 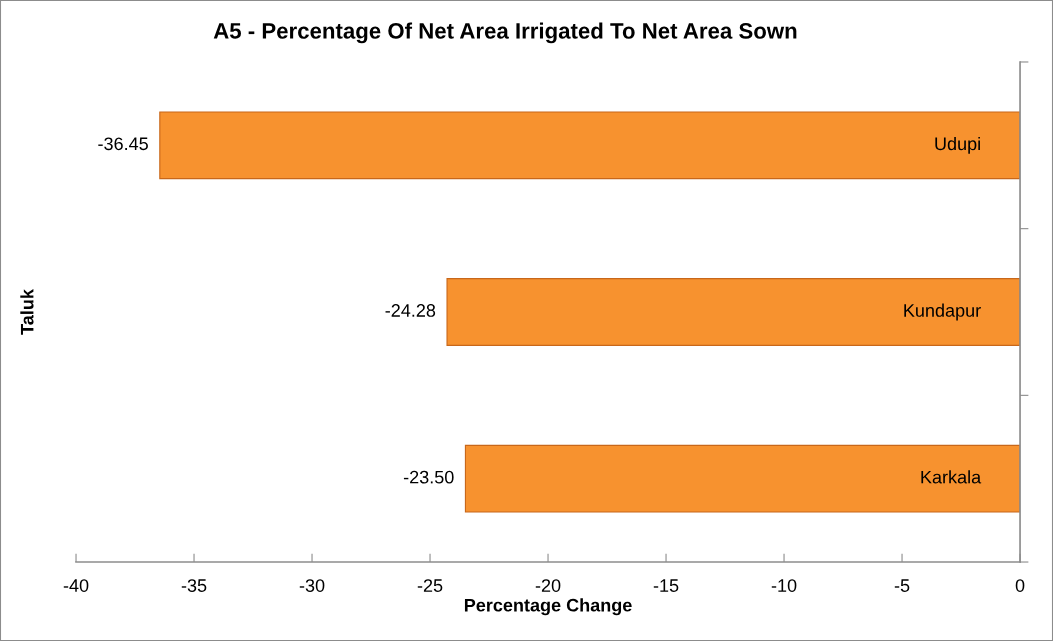 What do you see at coordinates (428, 477) in the screenshot?
I see `data-label: -23.50` at bounding box center [428, 477].